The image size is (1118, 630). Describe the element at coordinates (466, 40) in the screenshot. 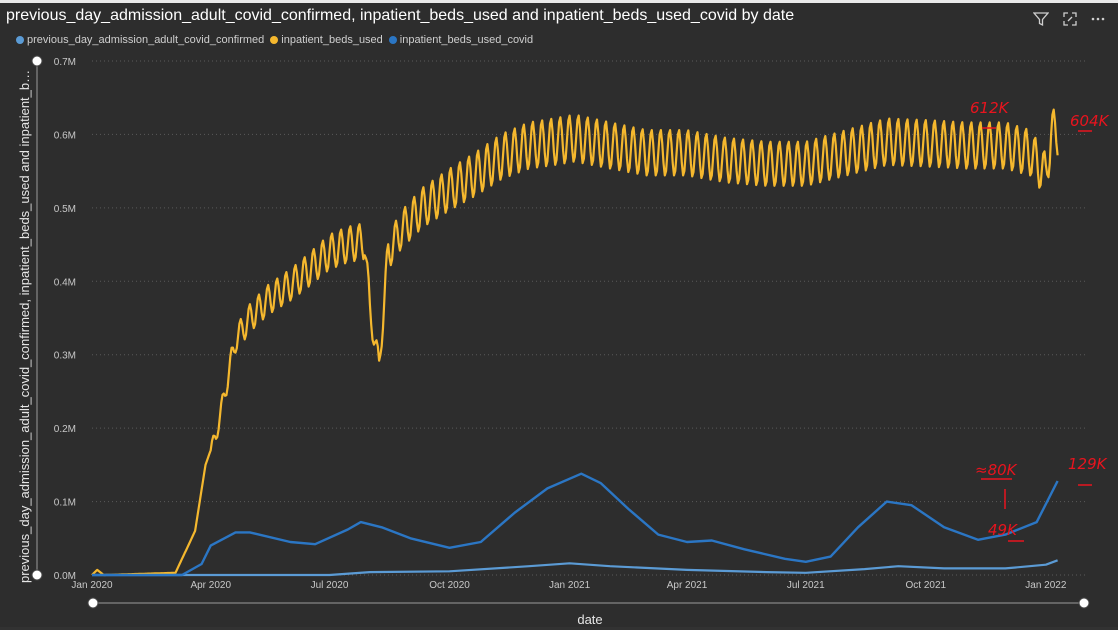

I see `legend-label: inpatient_beds_used_covid` at that location.